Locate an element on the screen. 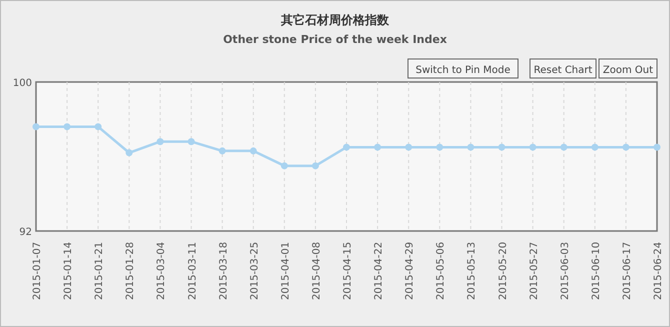 This screenshot has height=327, width=670. chart-title: 其它石材周价格指数 is located at coordinates (335, 20).